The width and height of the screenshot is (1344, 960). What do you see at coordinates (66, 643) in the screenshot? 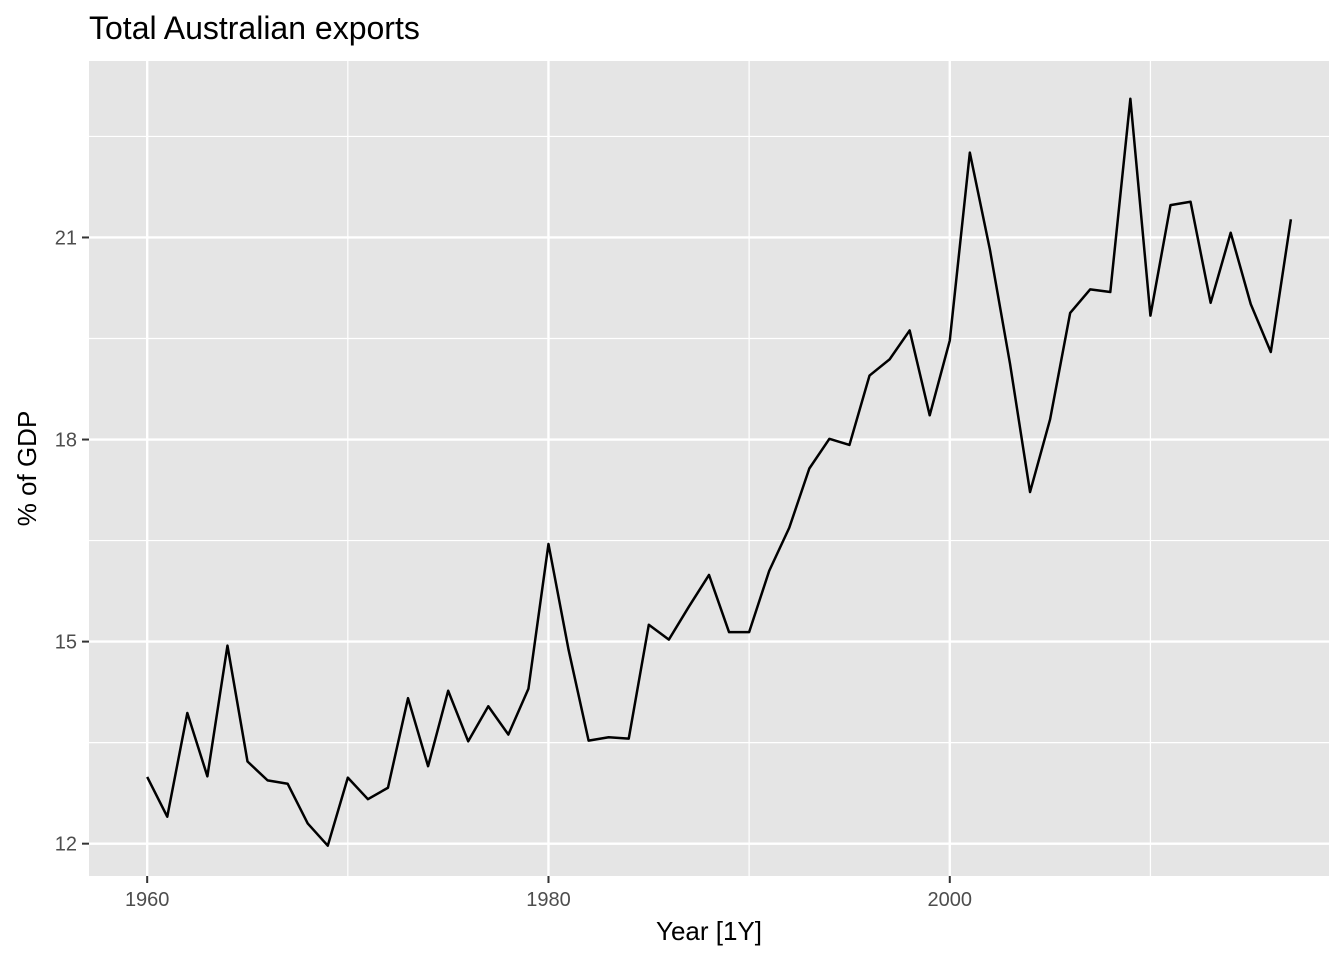
I see `y-tick-label: 15` at bounding box center [66, 643].